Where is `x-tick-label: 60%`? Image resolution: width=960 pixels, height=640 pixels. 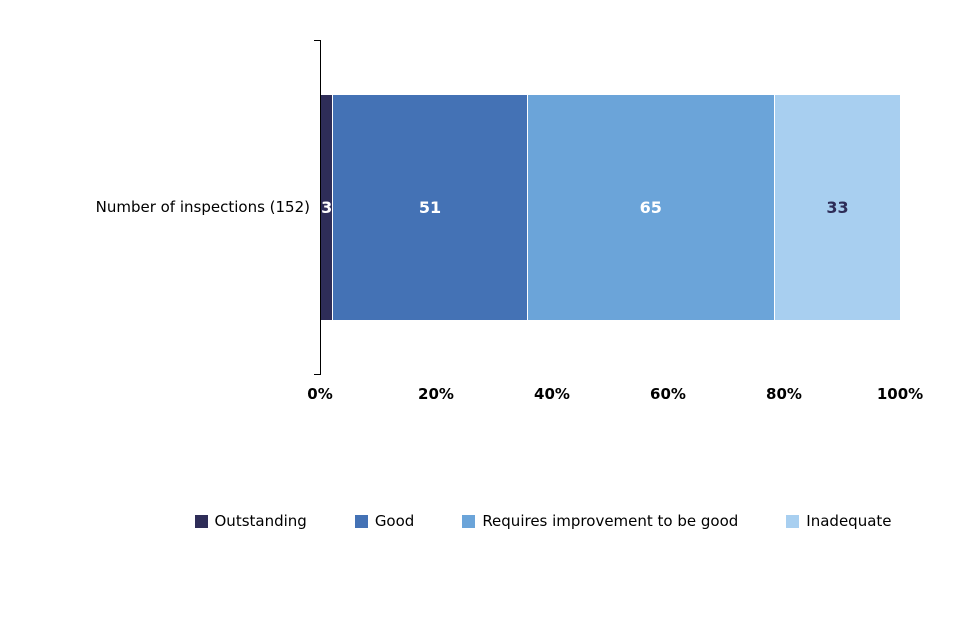
x-tick-label: 60% is located at coordinates (668, 394).